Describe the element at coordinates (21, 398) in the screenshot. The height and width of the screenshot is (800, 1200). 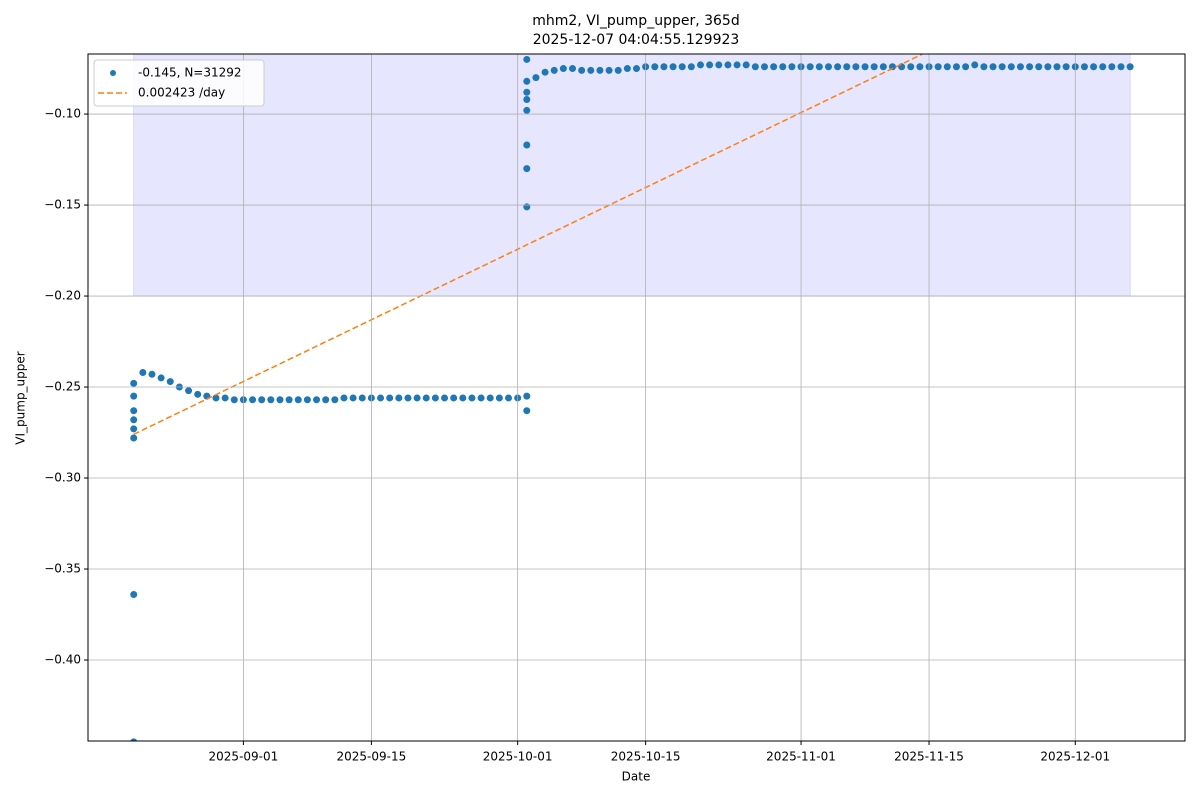
I see `y-axis-label: VI_pump_upper` at that location.